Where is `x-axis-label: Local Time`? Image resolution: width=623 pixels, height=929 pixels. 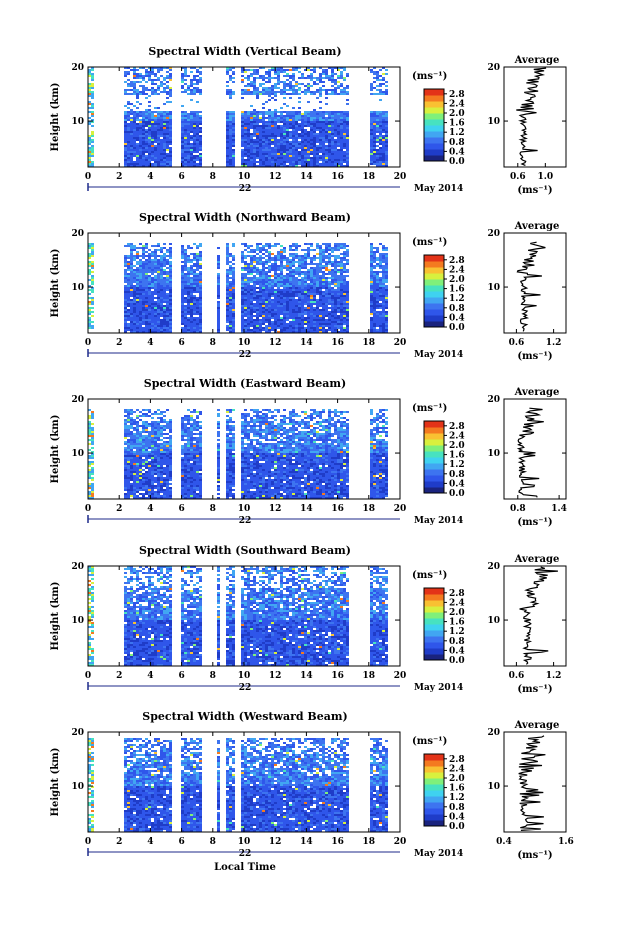 x-axis-label: Local Time is located at coordinates (245, 867).